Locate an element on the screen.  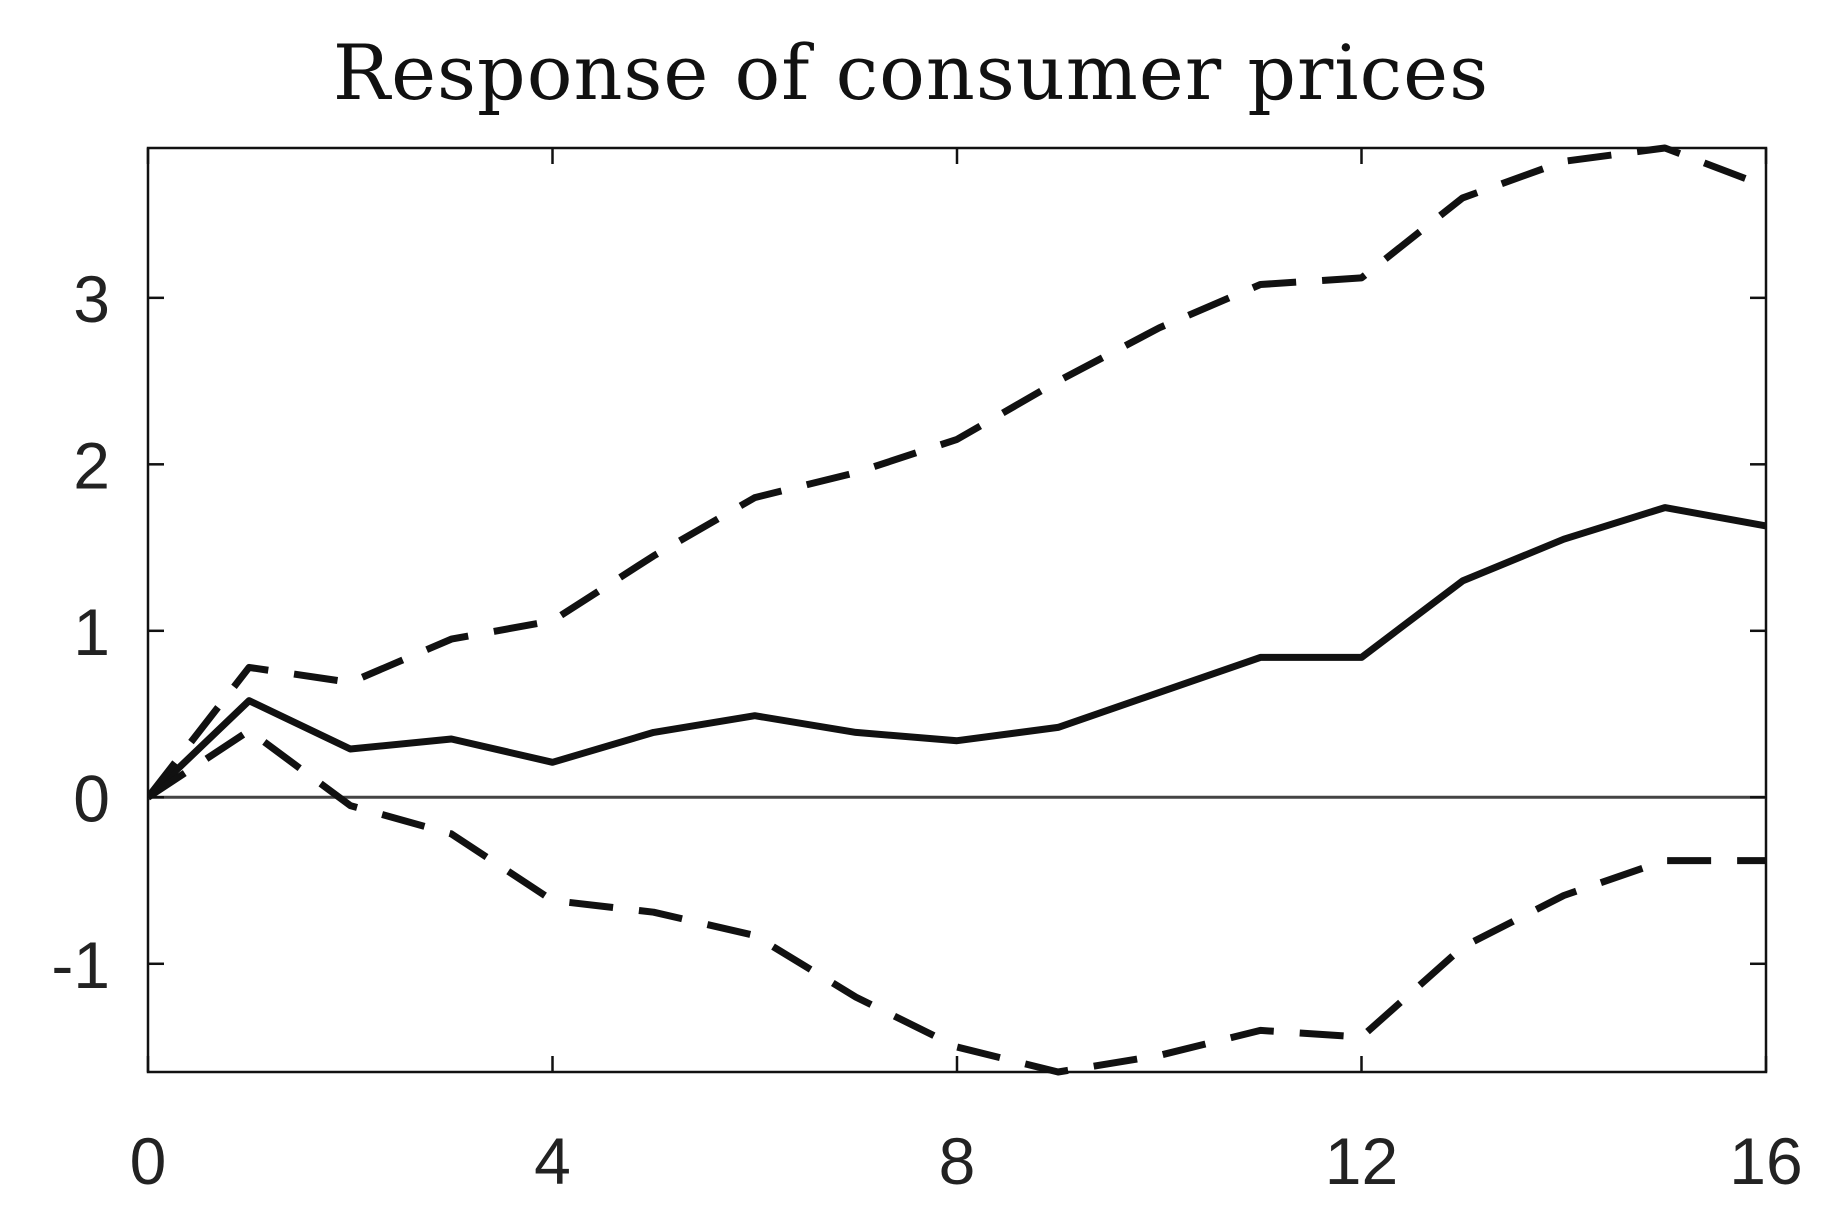
x-tick-label: 0 is located at coordinates (148, 1161).